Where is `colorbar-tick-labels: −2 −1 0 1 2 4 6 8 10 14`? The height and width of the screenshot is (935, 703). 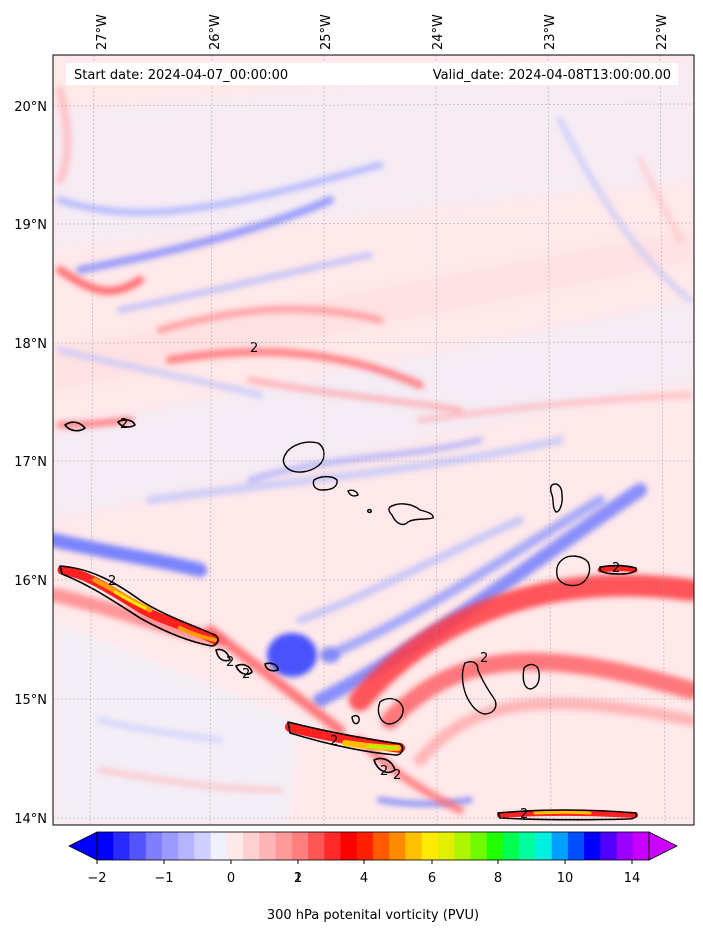
colorbar-tick-labels: −2 −1 0 1 2 4 6 8 10 14 is located at coordinates (363, 878).